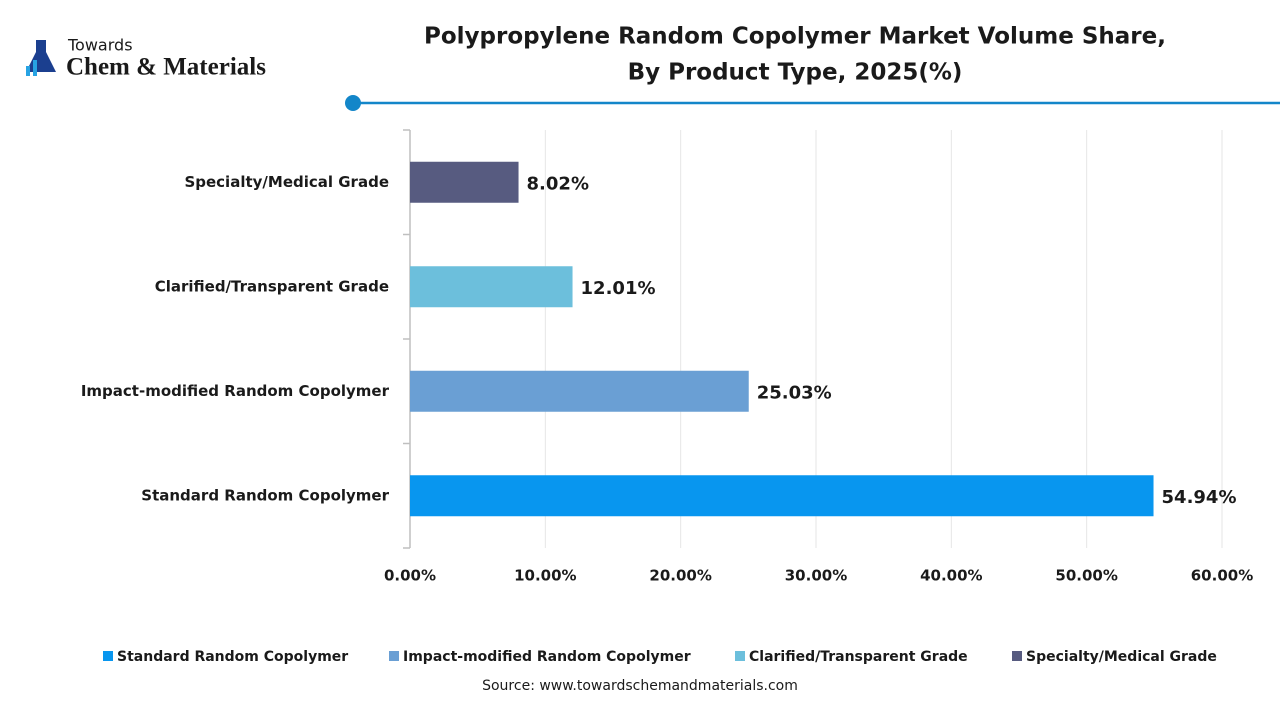 The image size is (1280, 720). I want to click on legend-label: Specialty/Medical Grade, so click(1121, 657).